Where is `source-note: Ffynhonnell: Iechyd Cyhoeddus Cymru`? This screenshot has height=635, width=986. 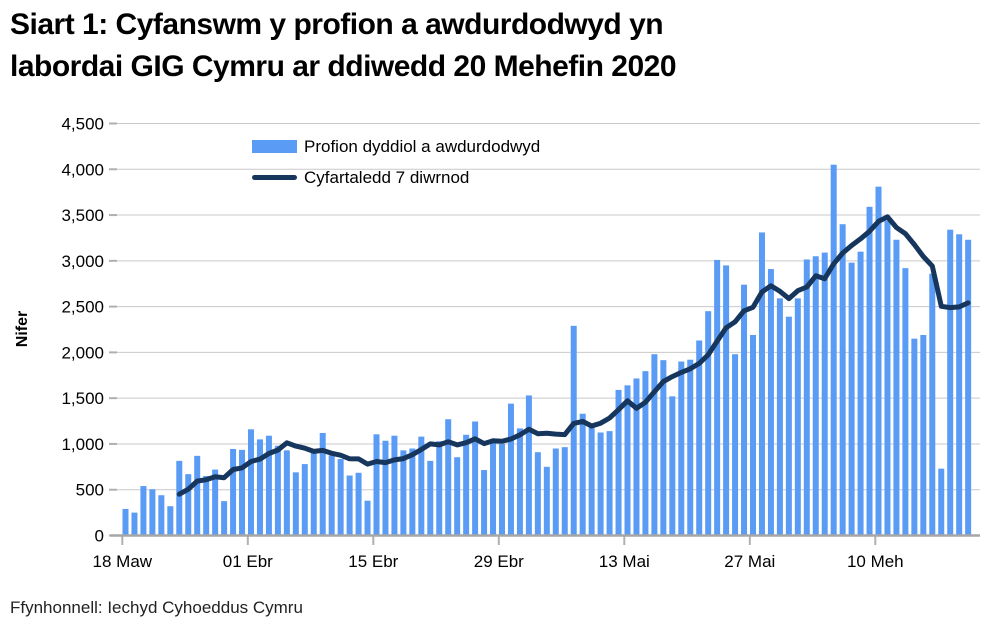 source-note: Ffynhonnell: Iechyd Cyhoeddus Cymru is located at coordinates (156, 607).